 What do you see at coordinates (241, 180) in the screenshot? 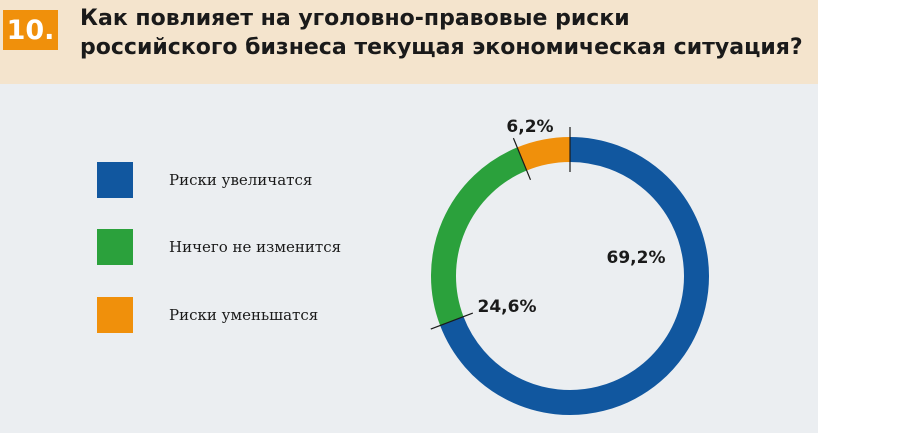
I see `legend-label-increase: Риски увеличатся` at bounding box center [241, 180].